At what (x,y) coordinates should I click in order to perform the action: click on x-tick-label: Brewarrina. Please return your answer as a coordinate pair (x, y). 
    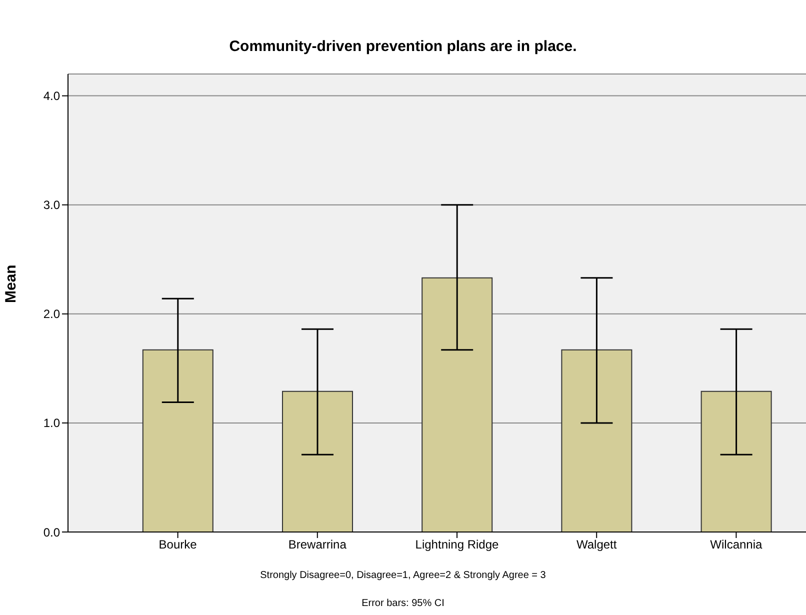
    Looking at the image, I should click on (317, 545).